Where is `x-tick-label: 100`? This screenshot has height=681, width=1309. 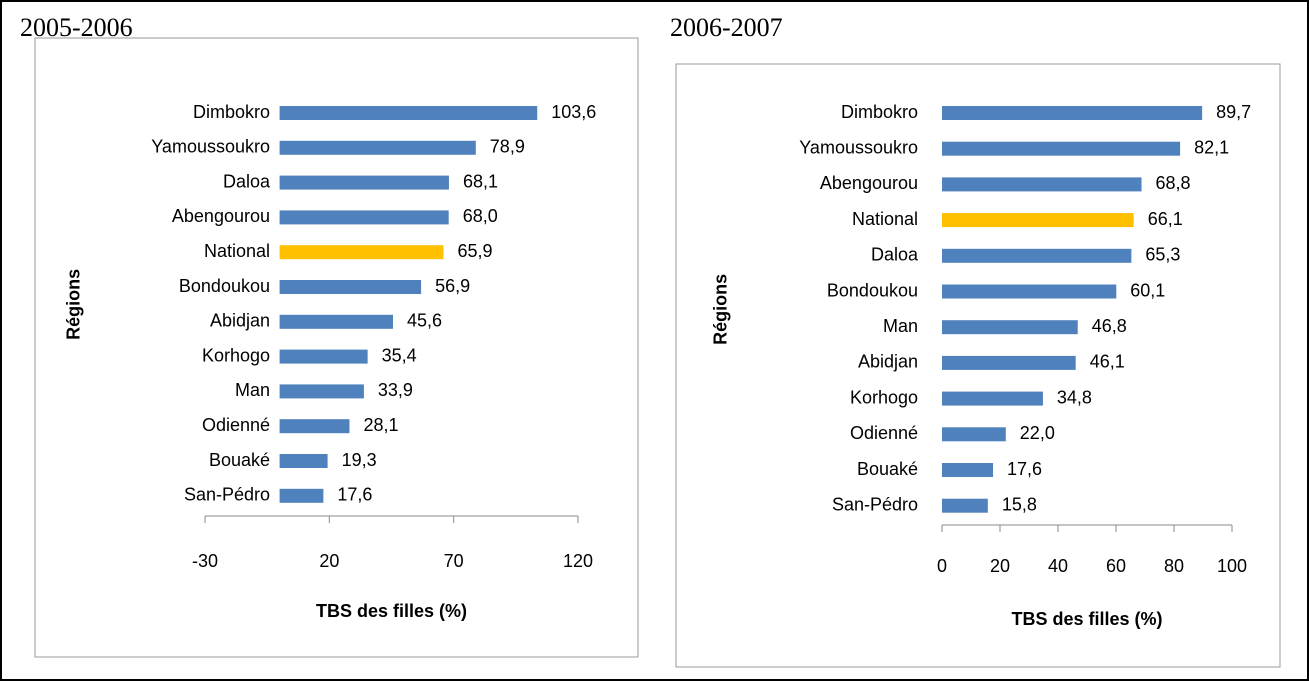
x-tick-label: 100 is located at coordinates (1232, 566).